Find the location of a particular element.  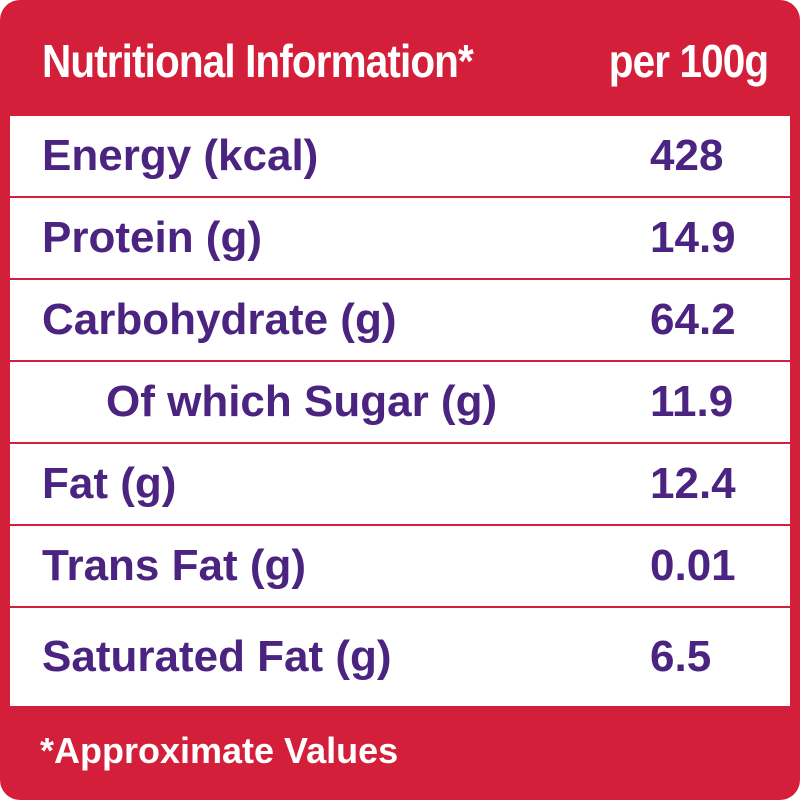

row-value: 64.2 is located at coordinates (693, 319).